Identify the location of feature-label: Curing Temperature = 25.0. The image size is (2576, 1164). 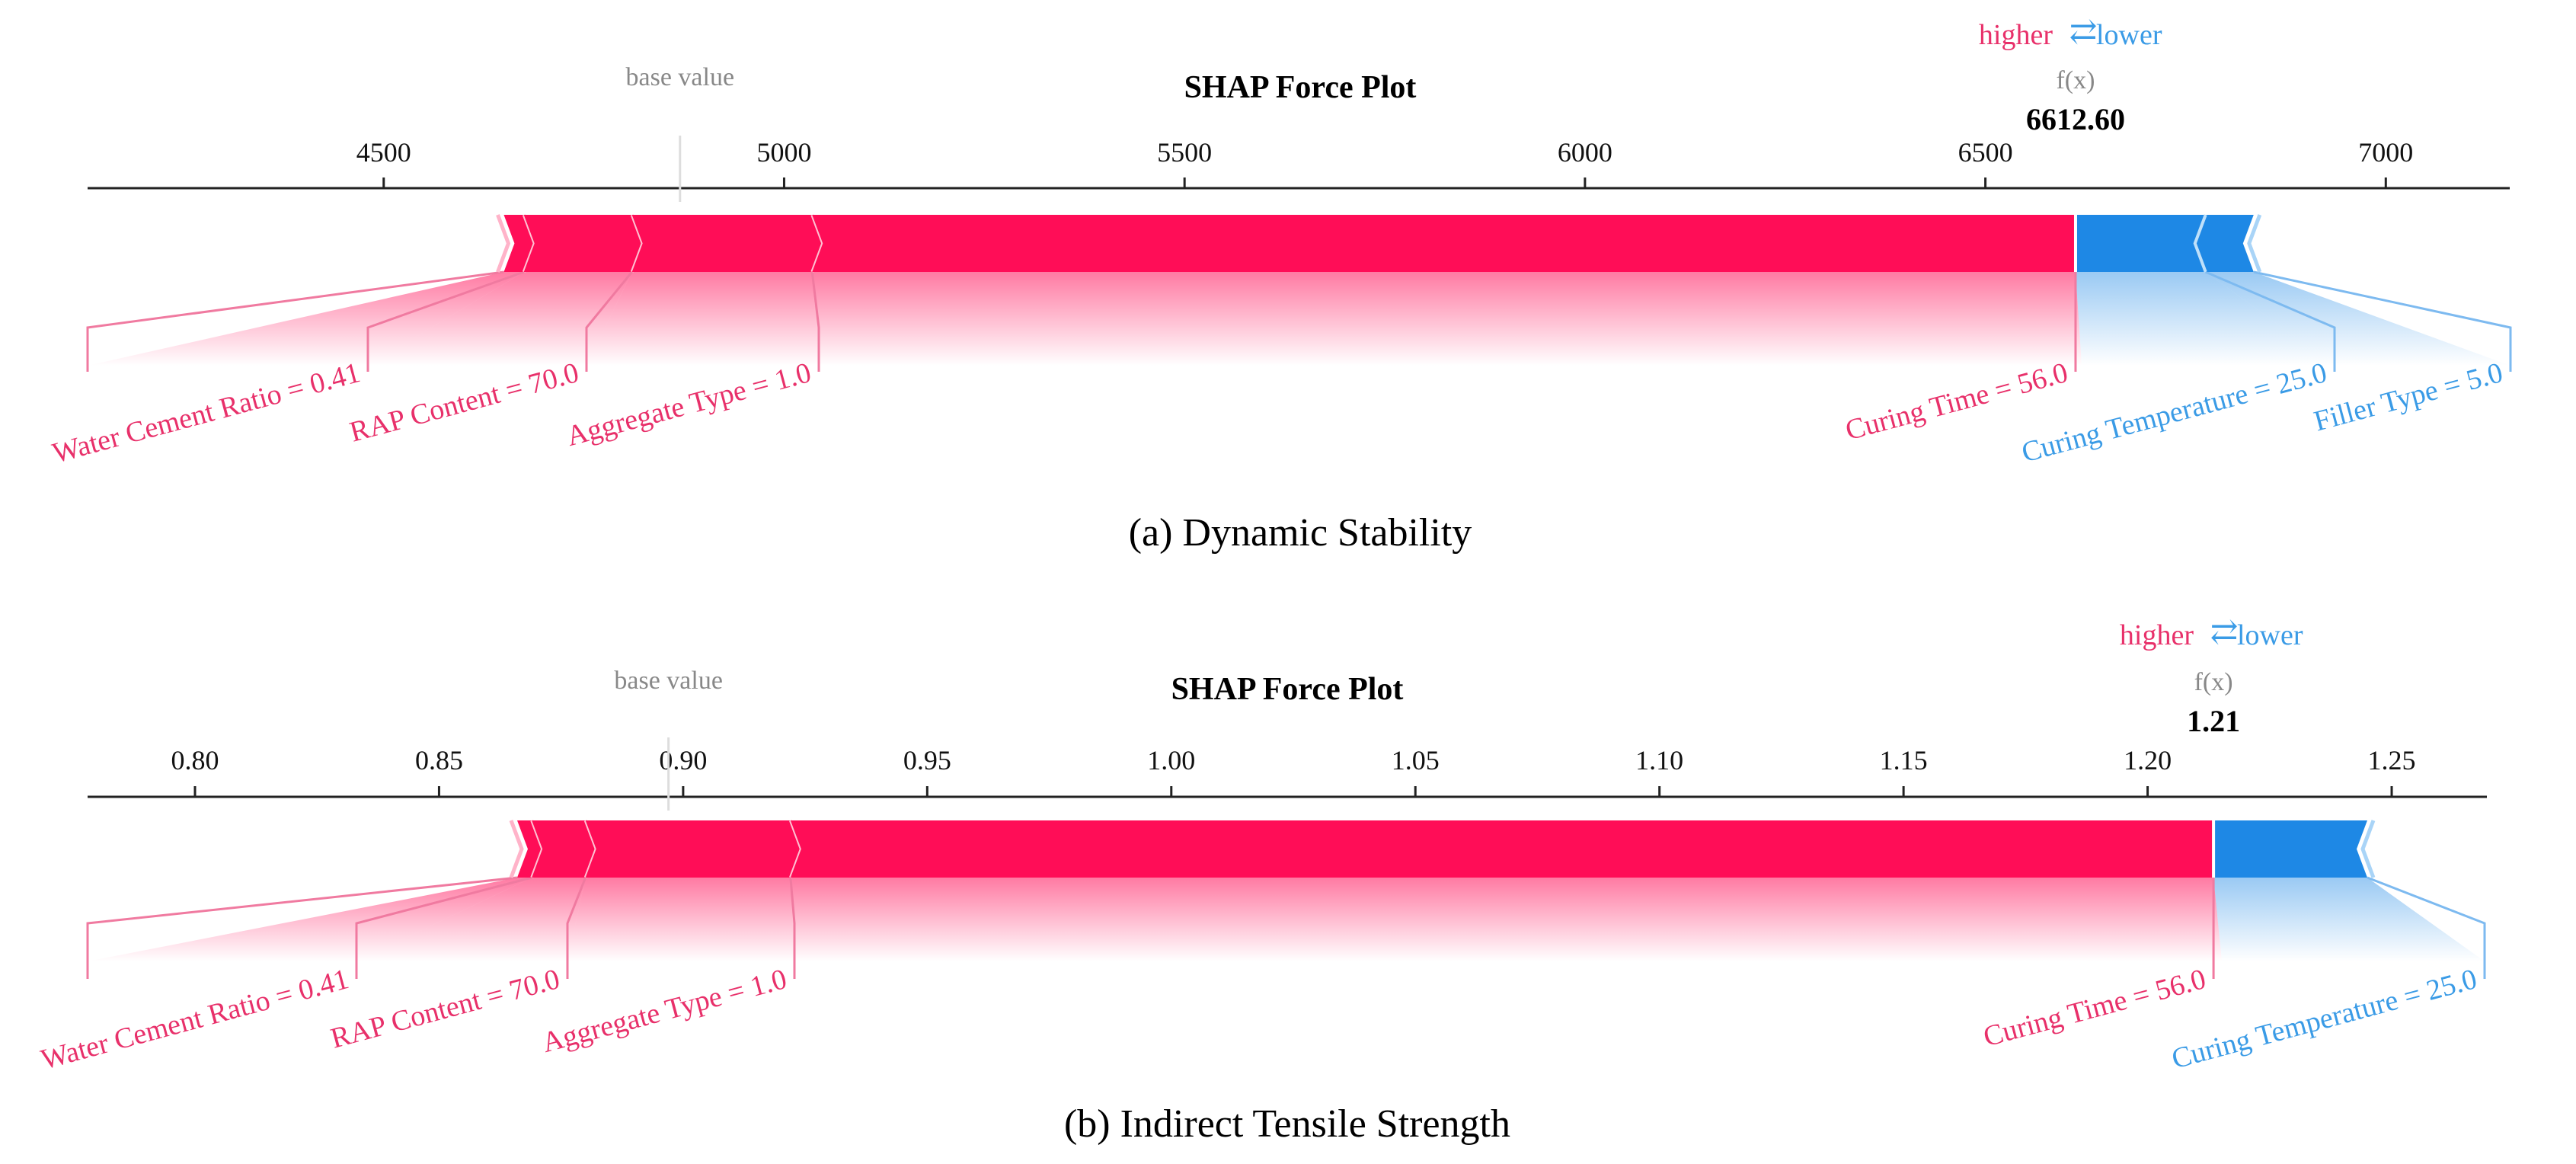
(2325, 1019).